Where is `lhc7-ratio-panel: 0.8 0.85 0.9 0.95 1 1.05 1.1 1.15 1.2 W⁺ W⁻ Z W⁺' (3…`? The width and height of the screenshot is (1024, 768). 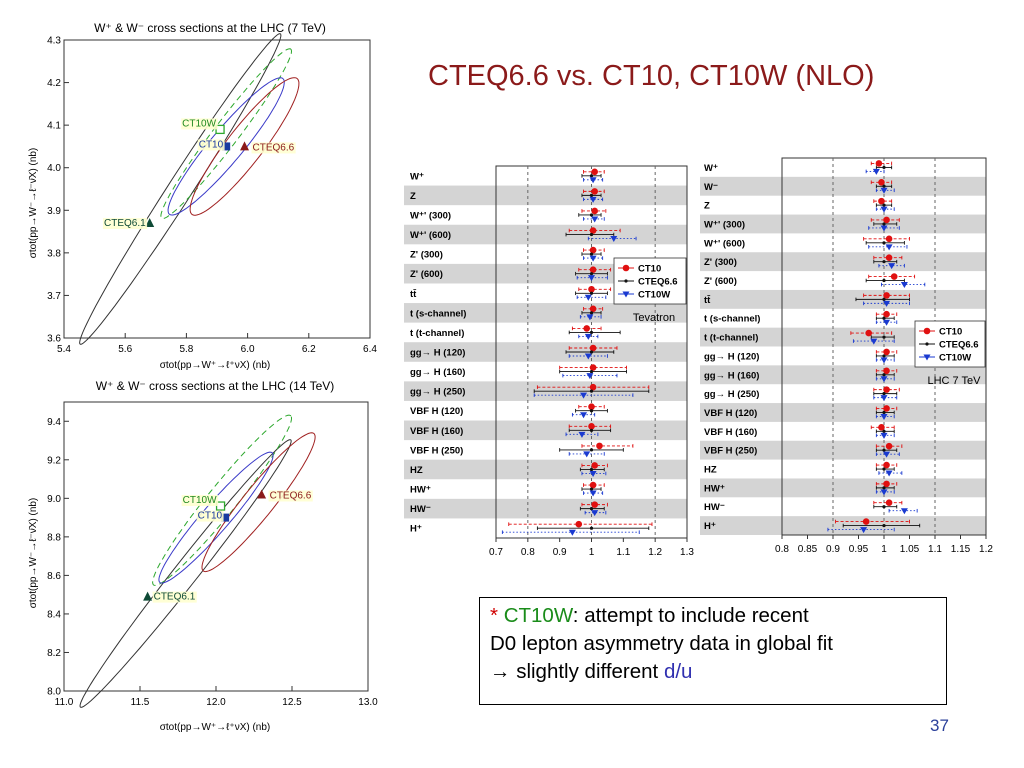
lhc7-ratio-panel: 0.8 0.85 0.9 0.95 1 1.05 1.1 1.15 1.2 W⁺ W⁻ Z W⁺' (3… is located at coordinates (846, 356).